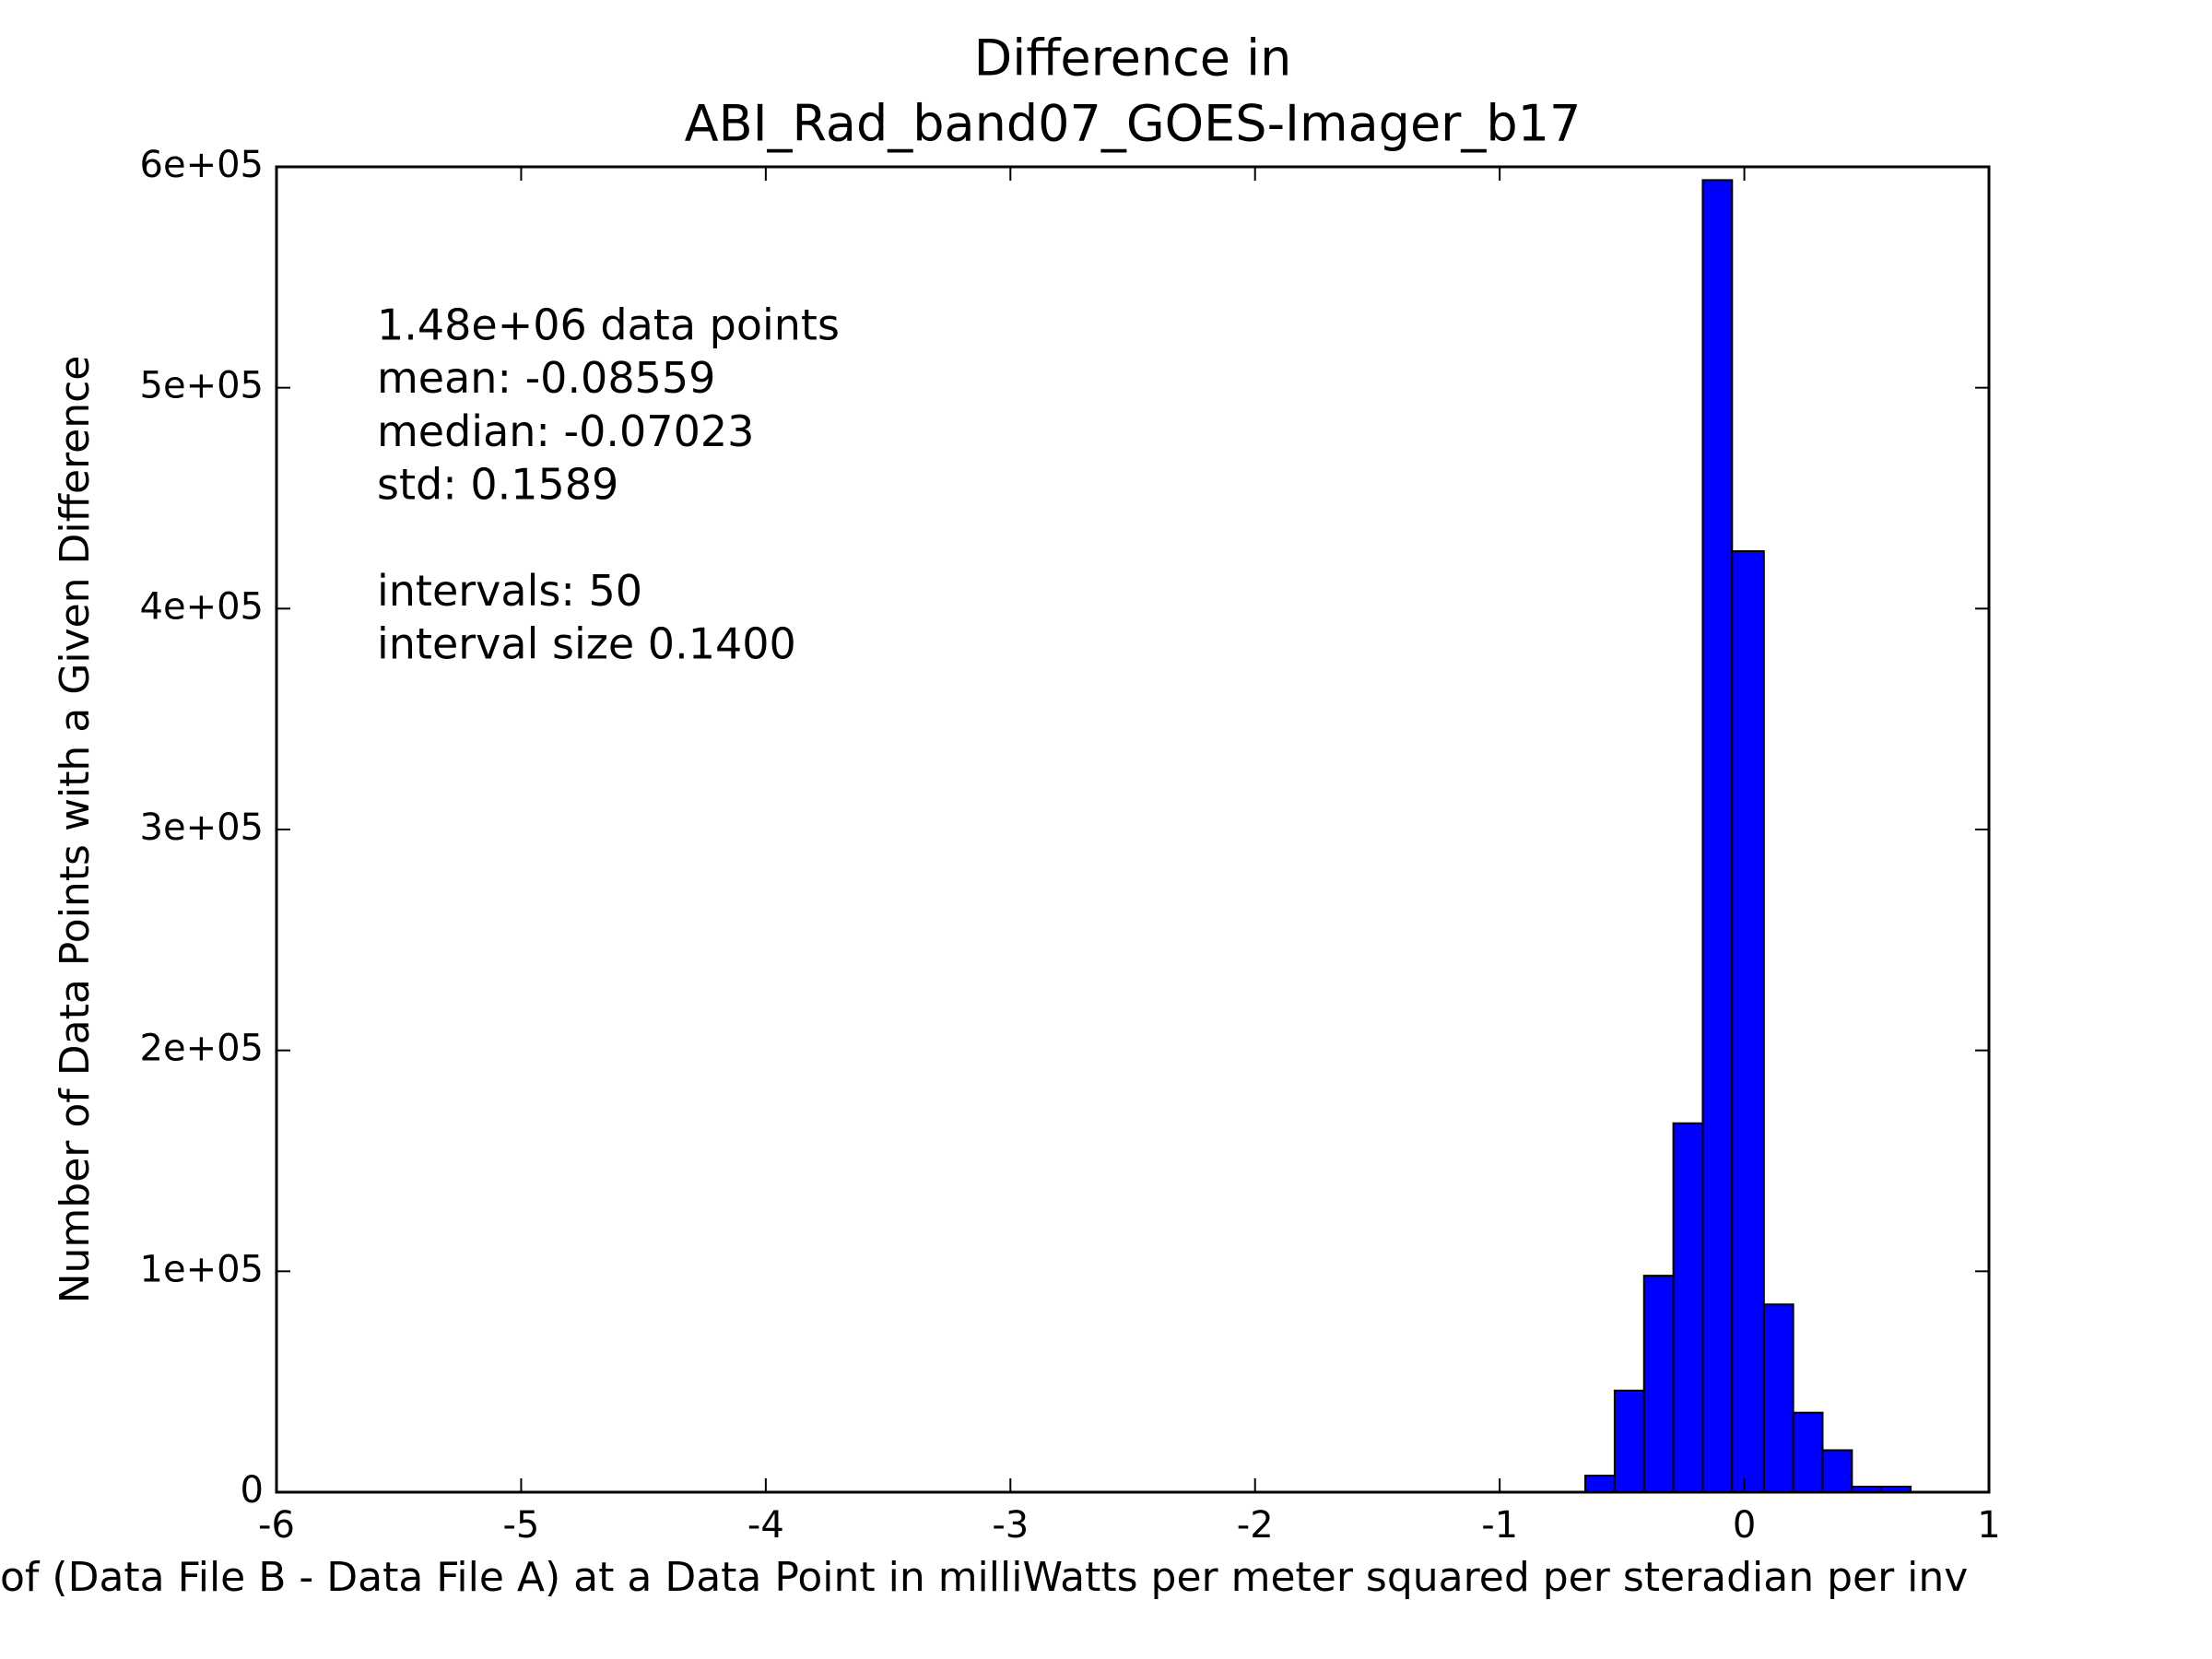 Image resolution: width=2212 pixels, height=1659 pixels. What do you see at coordinates (546, 378) in the screenshot?
I see `annotation: mean: -0.08559` at bounding box center [546, 378].